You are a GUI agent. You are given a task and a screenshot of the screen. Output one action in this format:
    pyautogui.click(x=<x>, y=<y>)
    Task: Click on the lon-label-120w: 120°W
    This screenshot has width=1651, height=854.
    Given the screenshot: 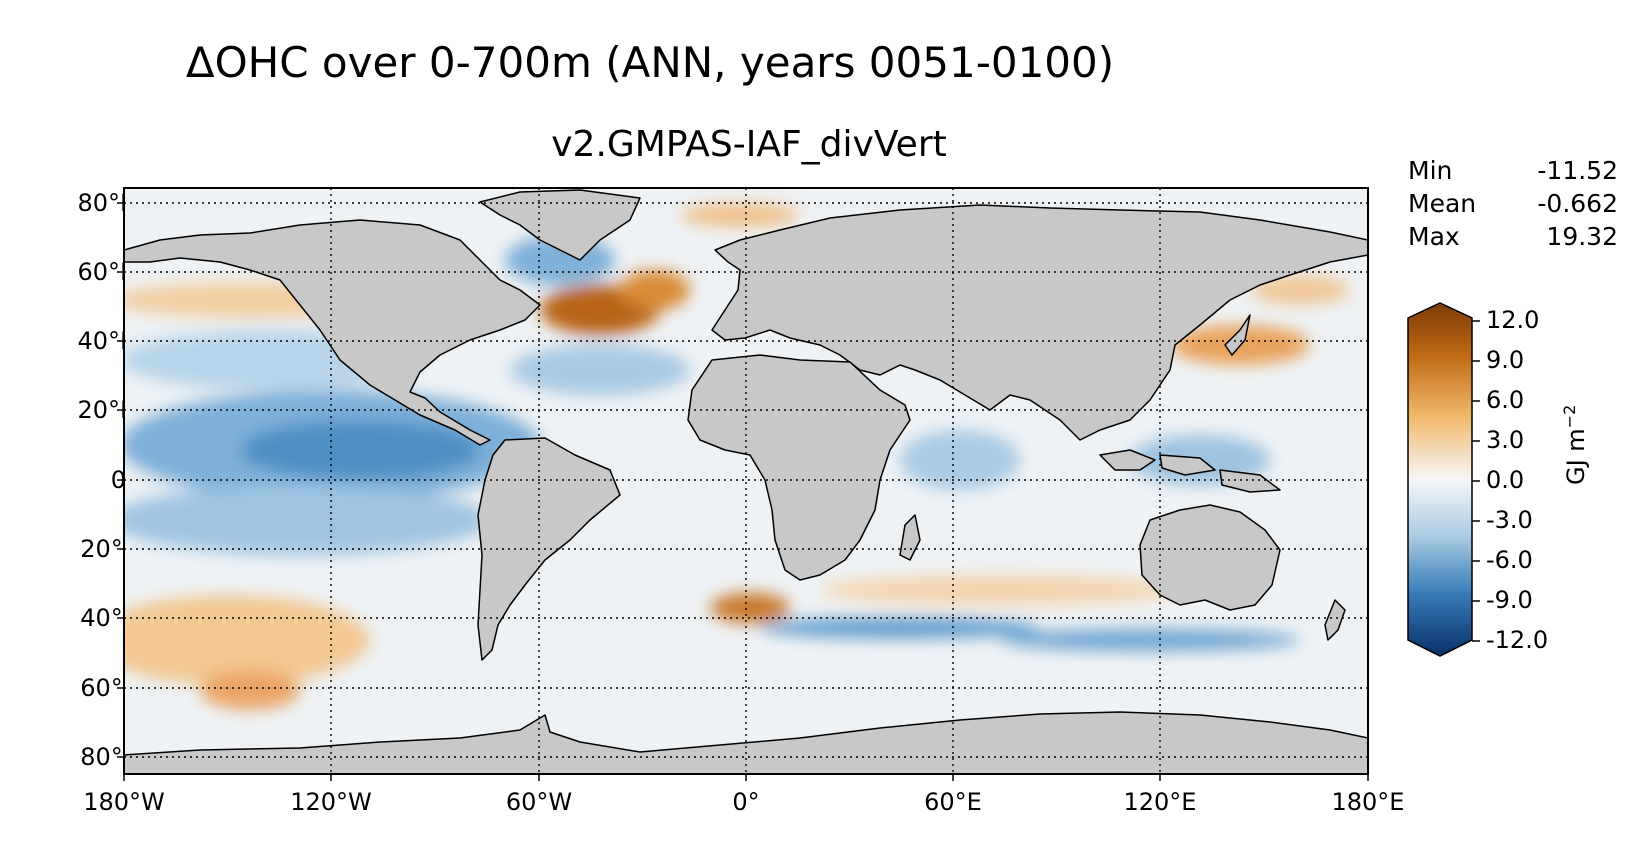 What is the action you would take?
    pyautogui.click(x=331, y=802)
    